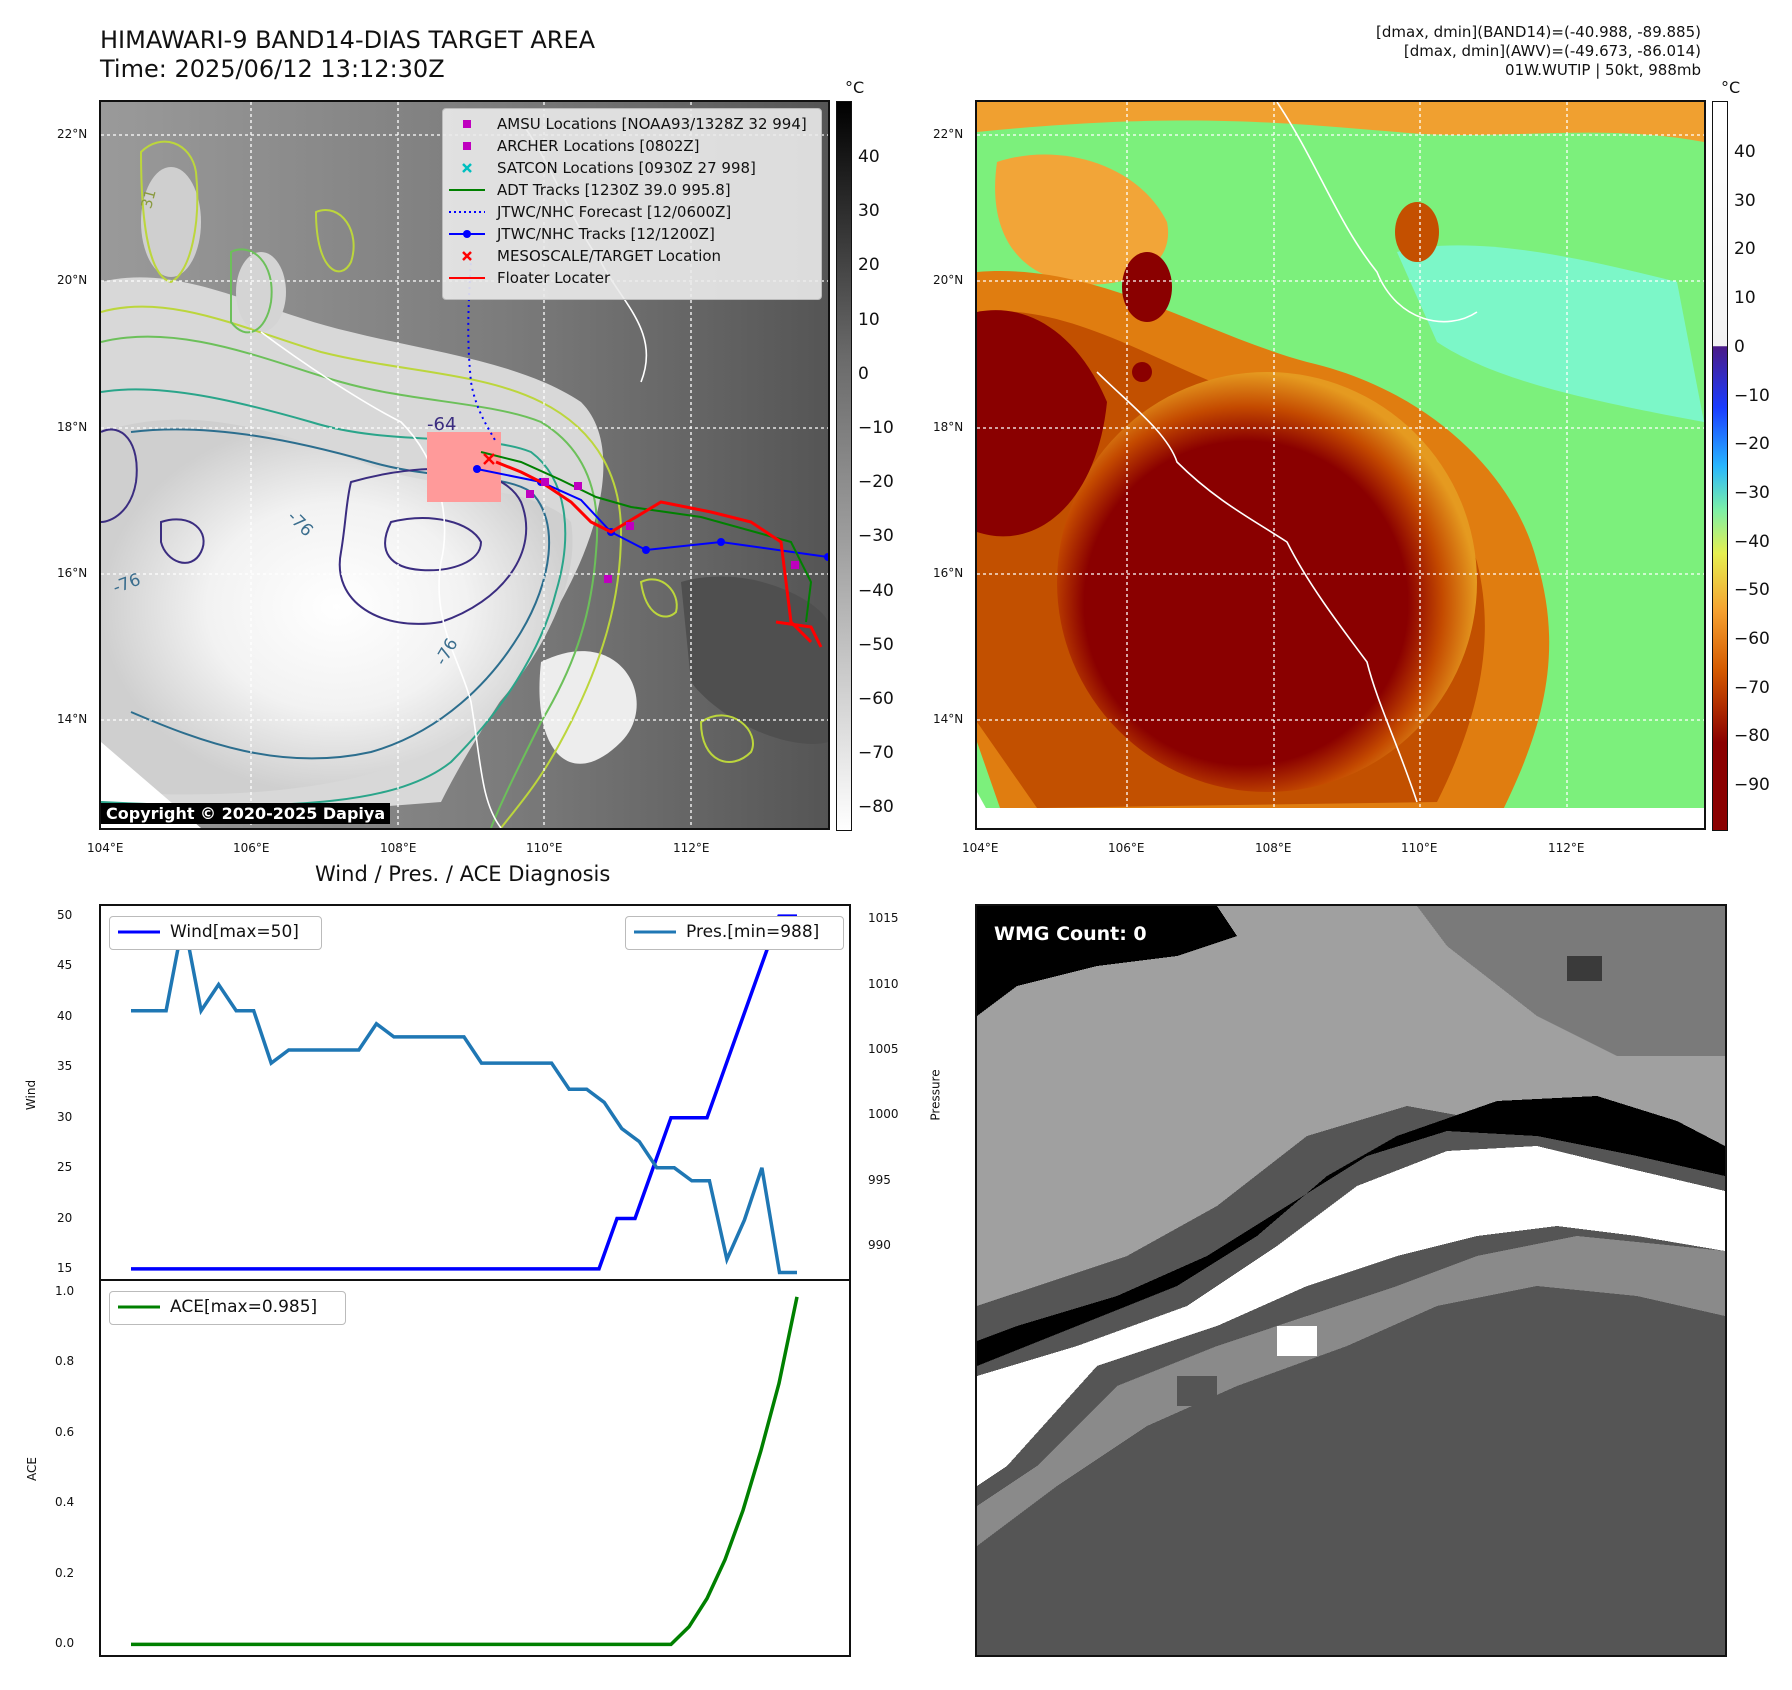 The image size is (1792, 1690). What do you see at coordinates (463, 874) in the screenshot?
I see `diagnosis-title: Wind / Pres. / ACE Diagnosis` at bounding box center [463, 874].